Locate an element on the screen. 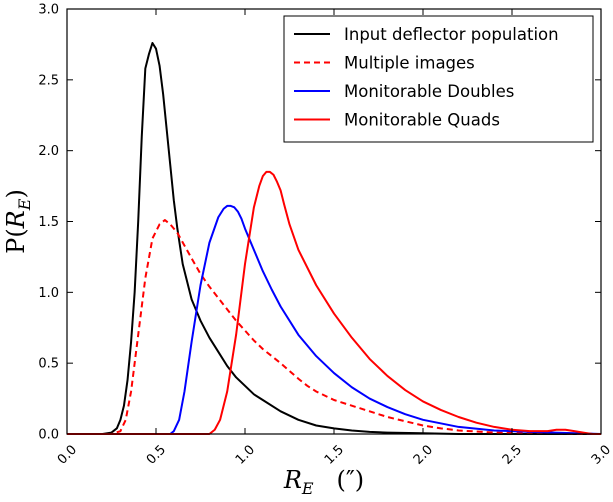  x-tick-label: 2.5 is located at coordinates (512, 454).